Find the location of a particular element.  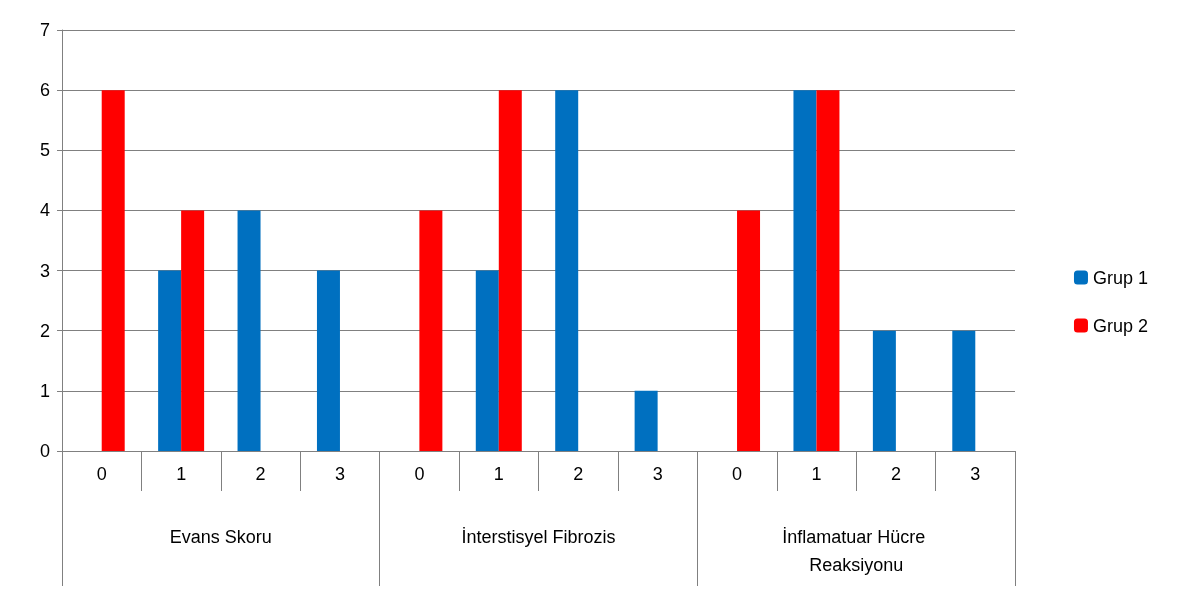

y-tick-label: 1 is located at coordinates (44, 390).